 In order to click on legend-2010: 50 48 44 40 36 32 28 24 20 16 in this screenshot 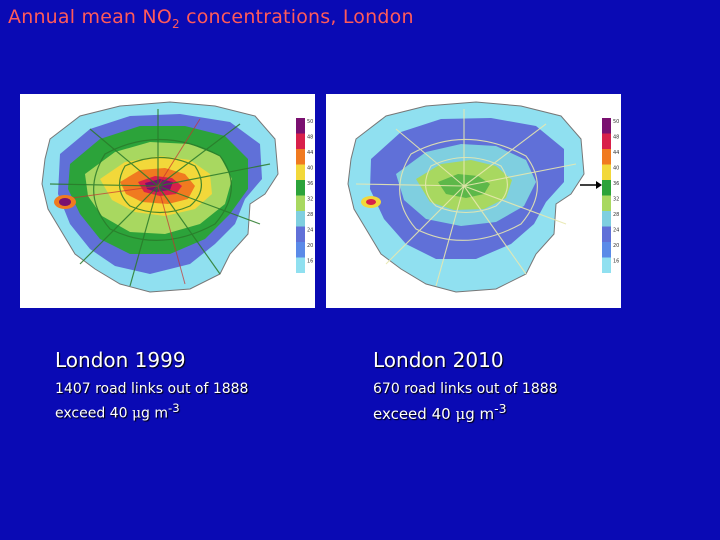, I will do `click(610, 195)`.